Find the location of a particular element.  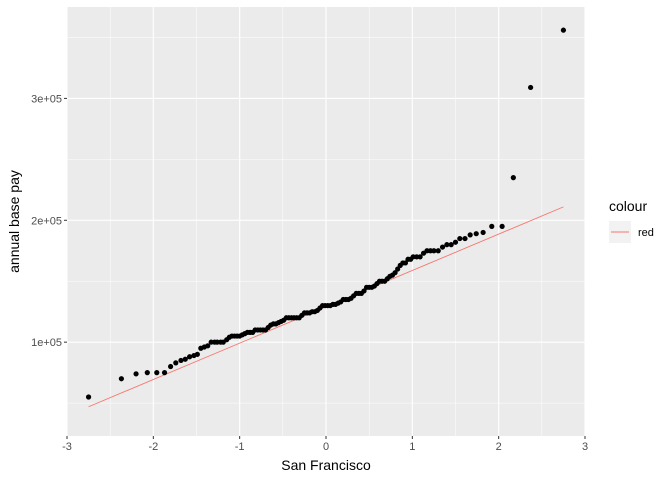

legend-title: colour is located at coordinates (628, 206).